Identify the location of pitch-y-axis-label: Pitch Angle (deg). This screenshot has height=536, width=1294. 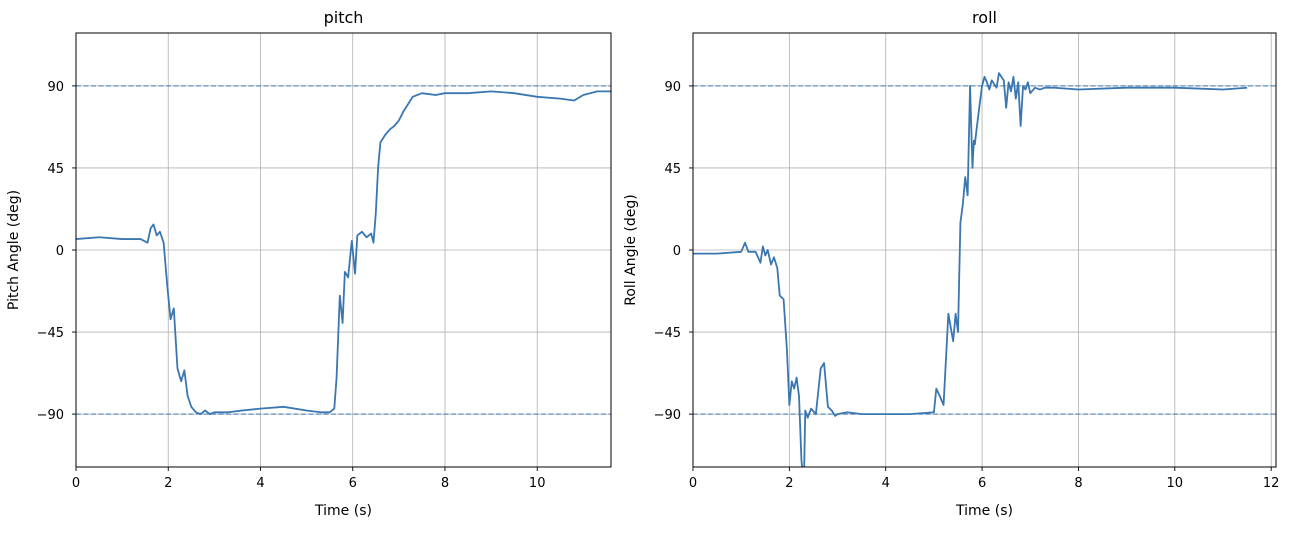
(14, 250).